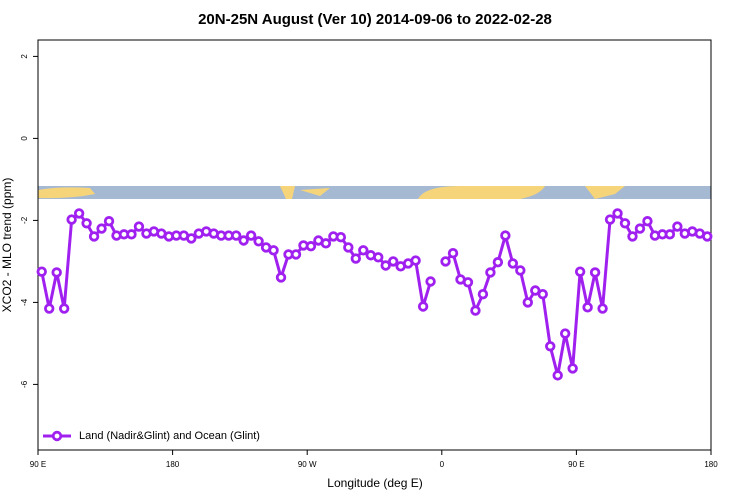  Describe the element at coordinates (7, 245) in the screenshot. I see `y-axis-label: XCO2 - MLO trend (ppm)` at that location.